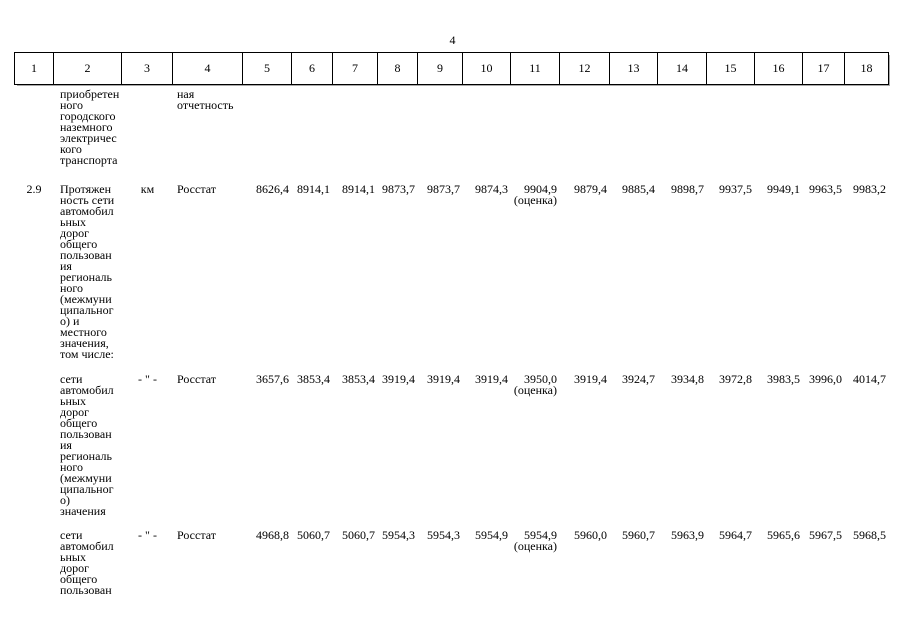  Describe the element at coordinates (735, 535) in the screenshot. I see `value-cell: 5964,7` at that location.